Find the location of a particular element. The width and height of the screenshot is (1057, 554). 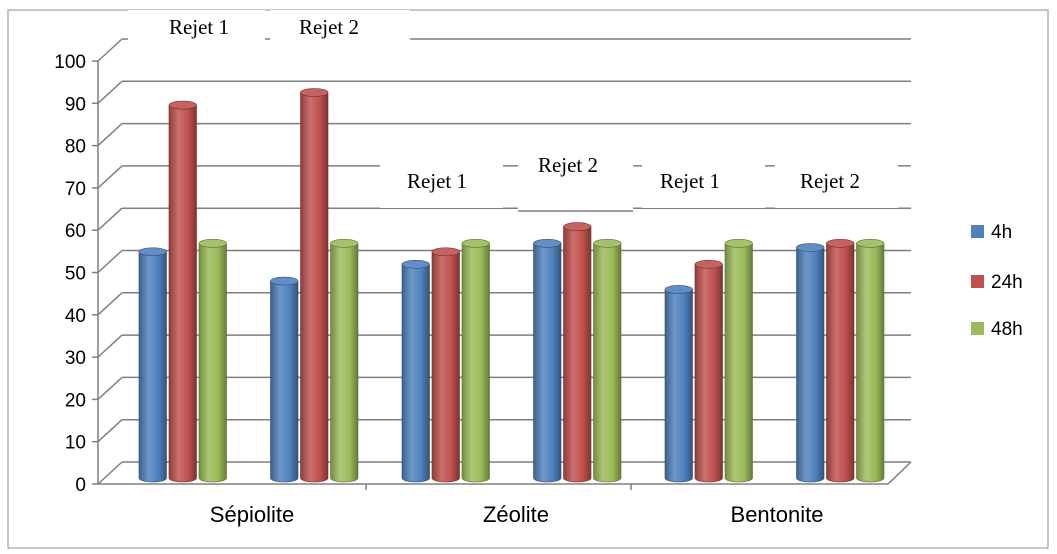

legend-label: 48h is located at coordinates (1007, 329).